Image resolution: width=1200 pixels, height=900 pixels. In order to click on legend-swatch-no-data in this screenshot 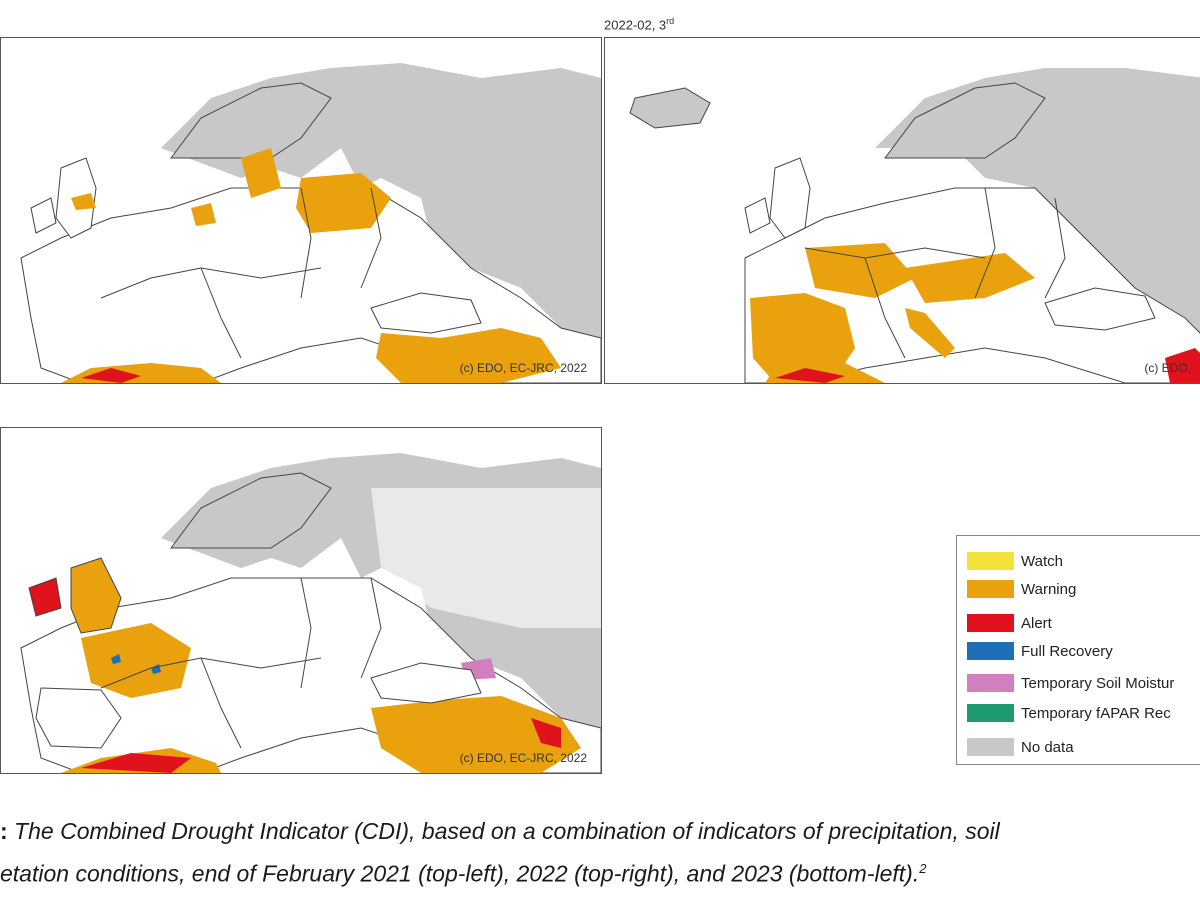, I will do `click(990, 747)`.